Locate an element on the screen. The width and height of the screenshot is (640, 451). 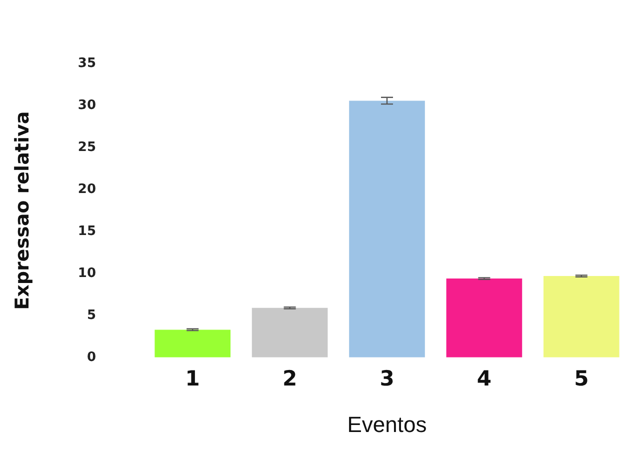
y-tick-label: 10 is located at coordinates (87, 273).